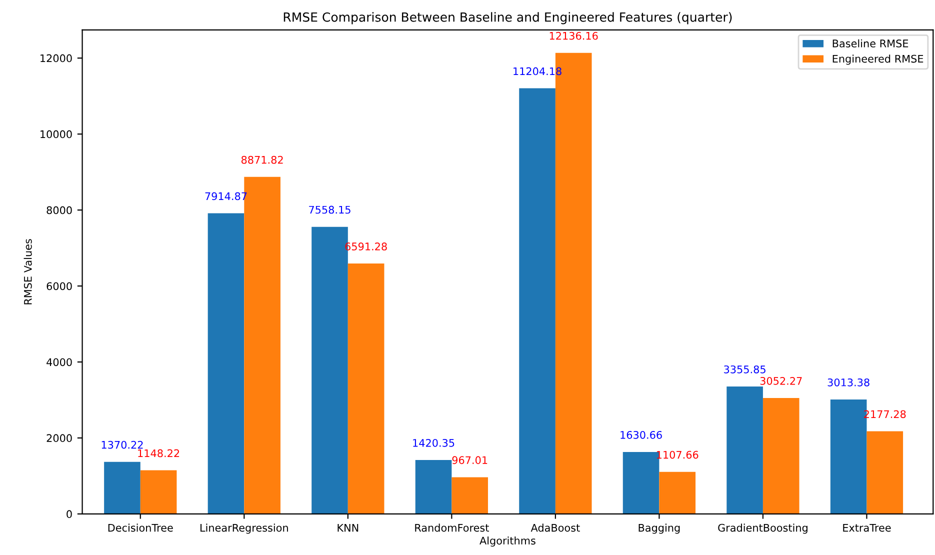 This screenshot has height=555, width=935. I want to click on data-label: 7558.15, so click(329, 210).